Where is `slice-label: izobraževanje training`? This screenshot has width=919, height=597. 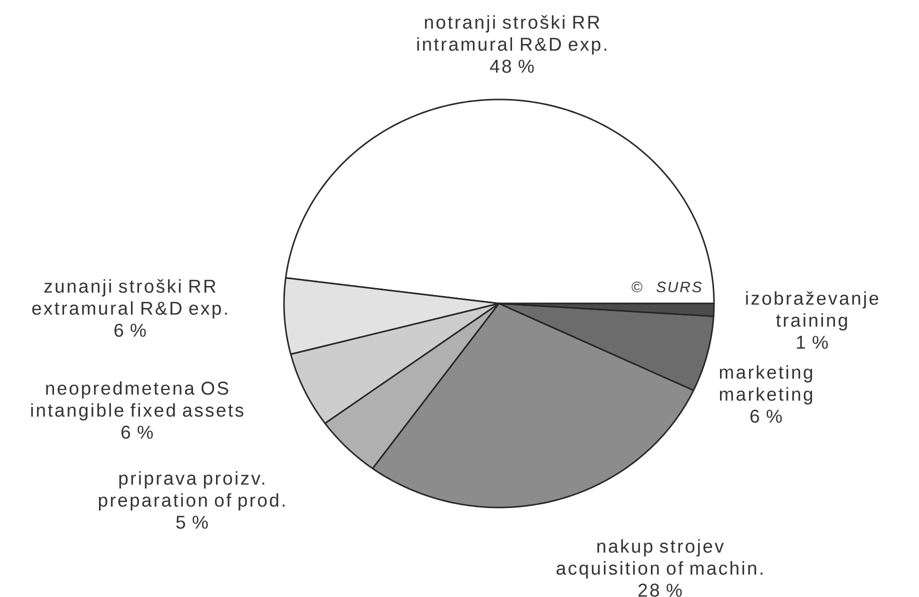 slice-label: izobraževanje training is located at coordinates (812, 311).